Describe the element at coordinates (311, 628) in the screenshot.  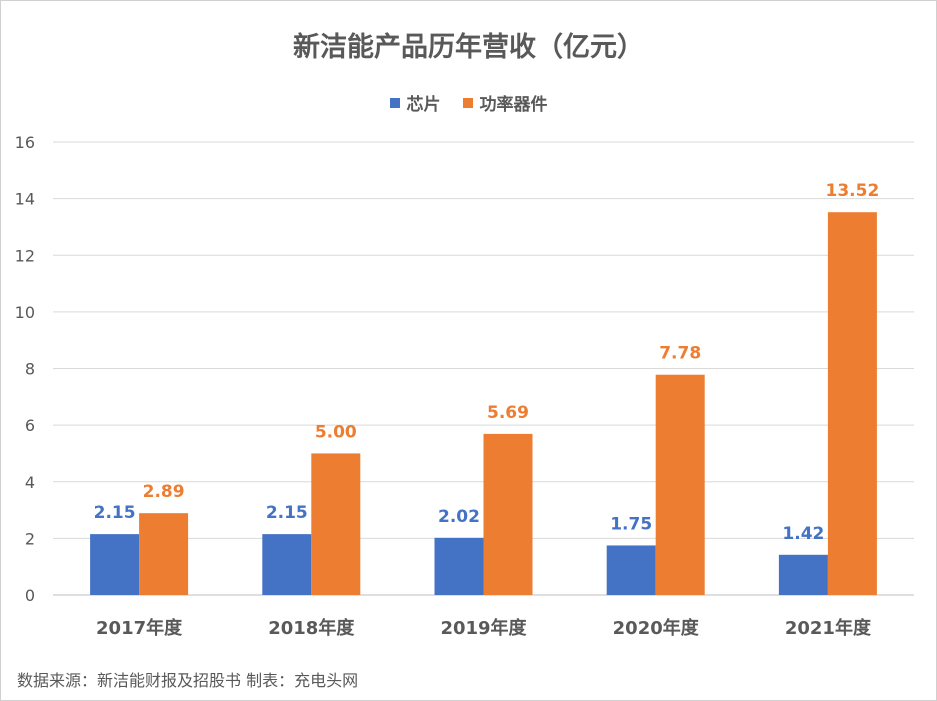
I see `x-tick-label: 2018年度` at that location.